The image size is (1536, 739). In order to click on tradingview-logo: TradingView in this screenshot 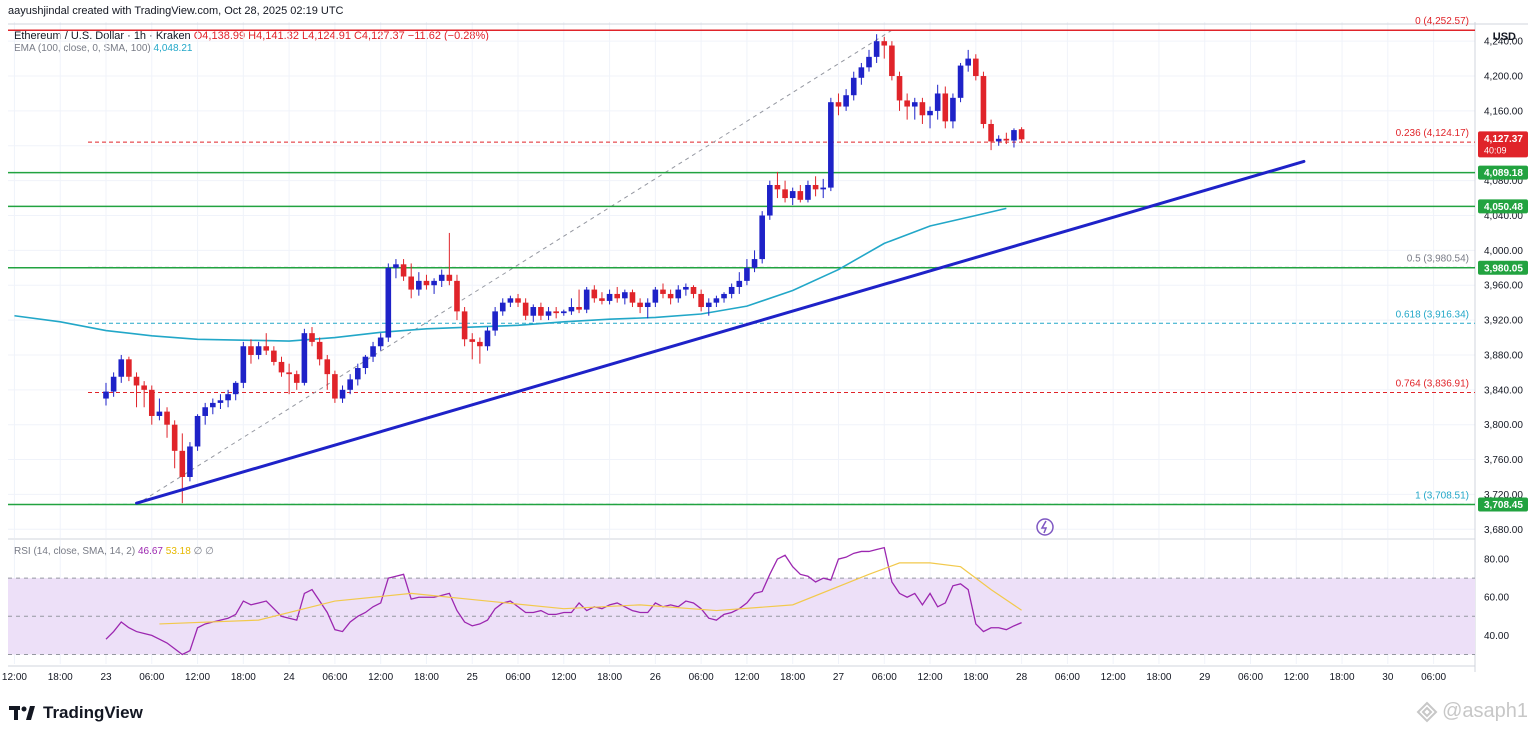, I will do `click(76, 713)`.